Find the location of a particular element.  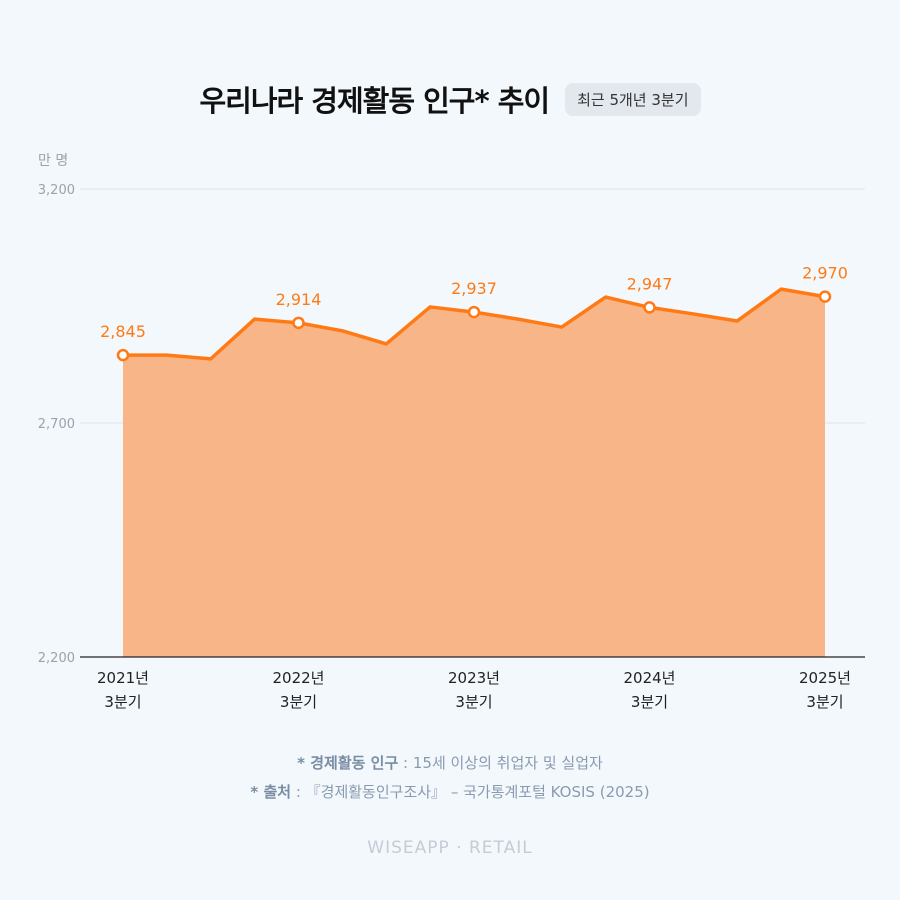

y-axis-unit: 만 명 is located at coordinates (53, 161).